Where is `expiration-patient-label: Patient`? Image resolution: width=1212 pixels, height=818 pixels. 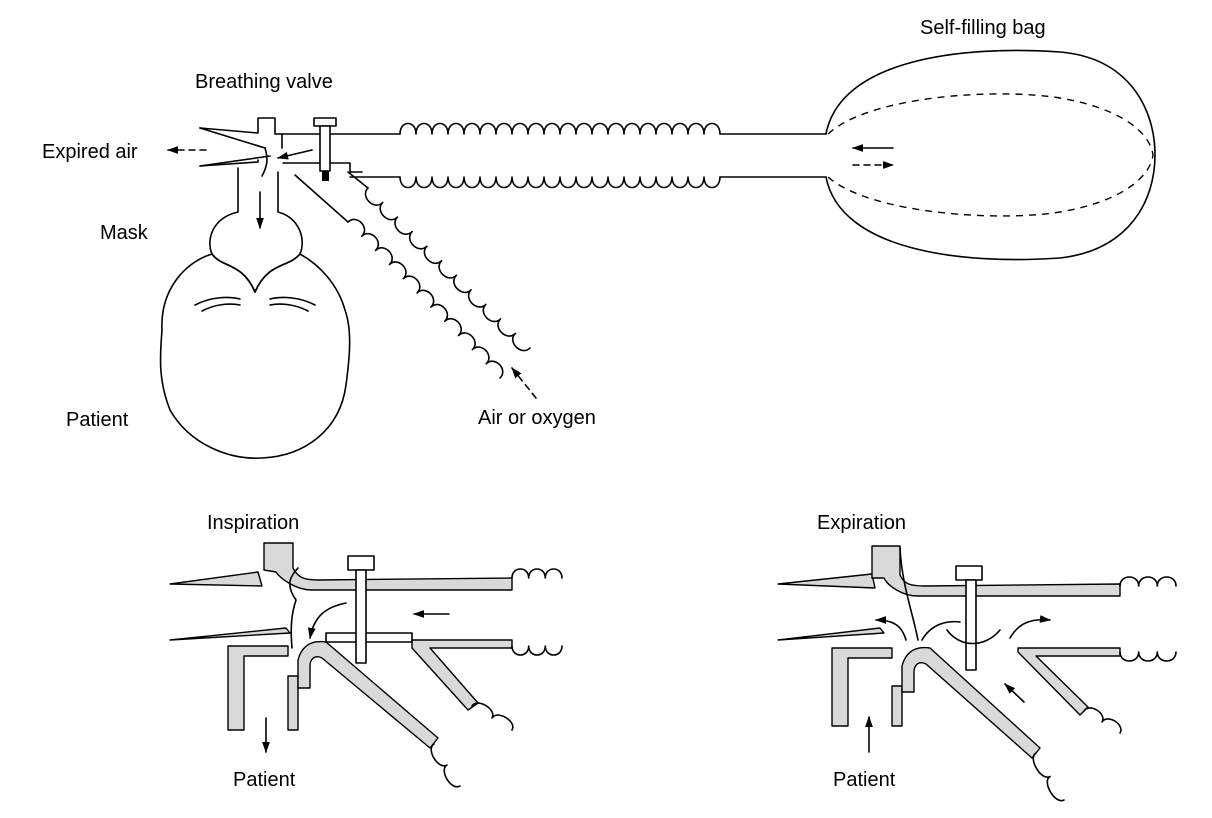 expiration-patient-label: Patient is located at coordinates (864, 780).